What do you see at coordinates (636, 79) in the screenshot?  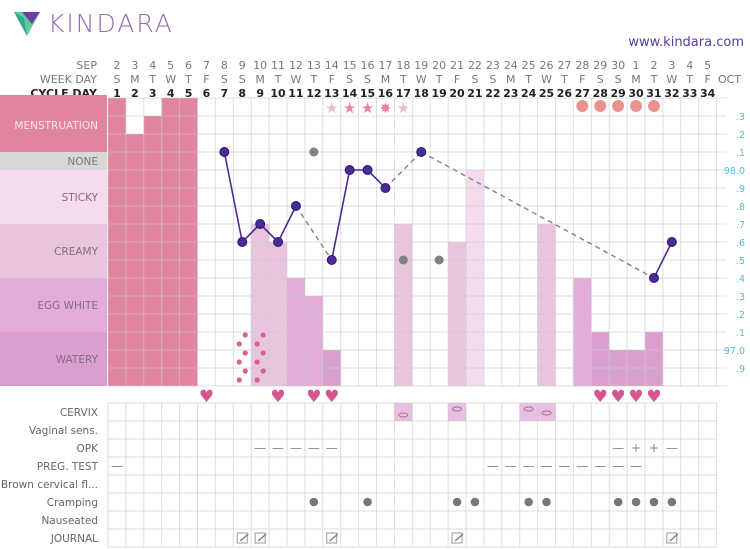 I see `weekday-tick: M` at bounding box center [636, 79].